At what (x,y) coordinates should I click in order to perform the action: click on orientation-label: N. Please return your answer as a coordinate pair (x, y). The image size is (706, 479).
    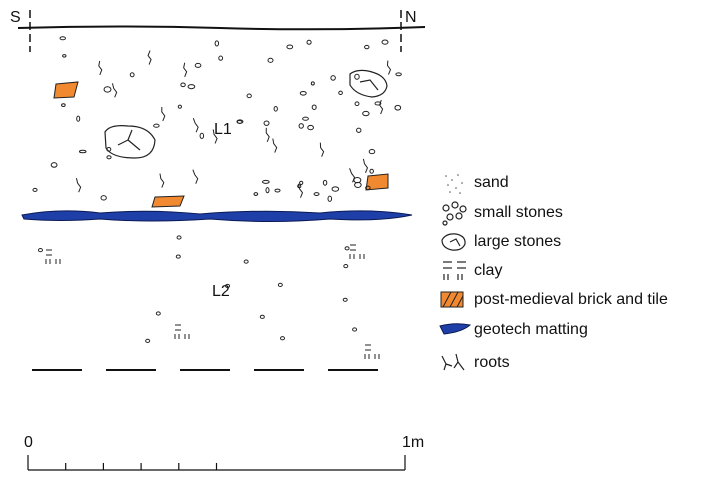
    Looking at the image, I should click on (411, 17).